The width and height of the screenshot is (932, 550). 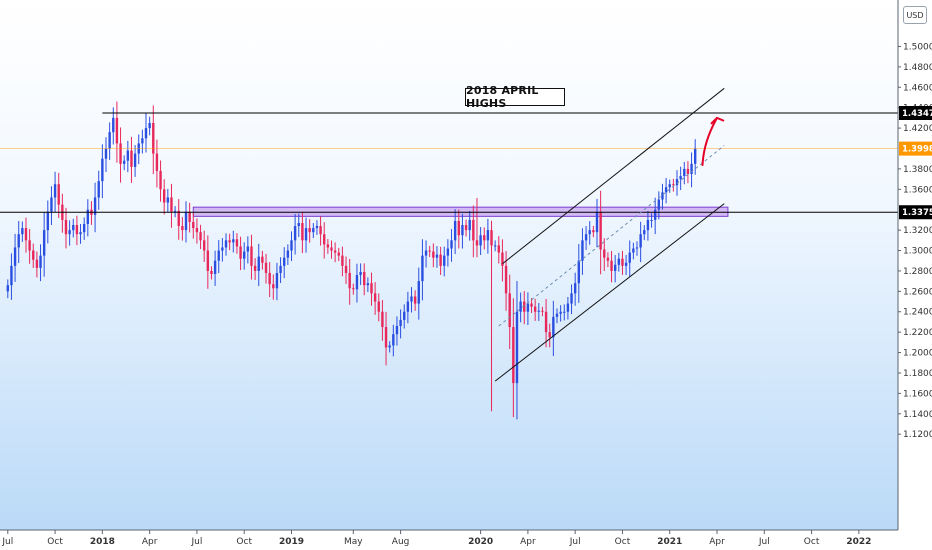 What do you see at coordinates (669, 542) in the screenshot?
I see `x-tick-label: 2021` at bounding box center [669, 542].